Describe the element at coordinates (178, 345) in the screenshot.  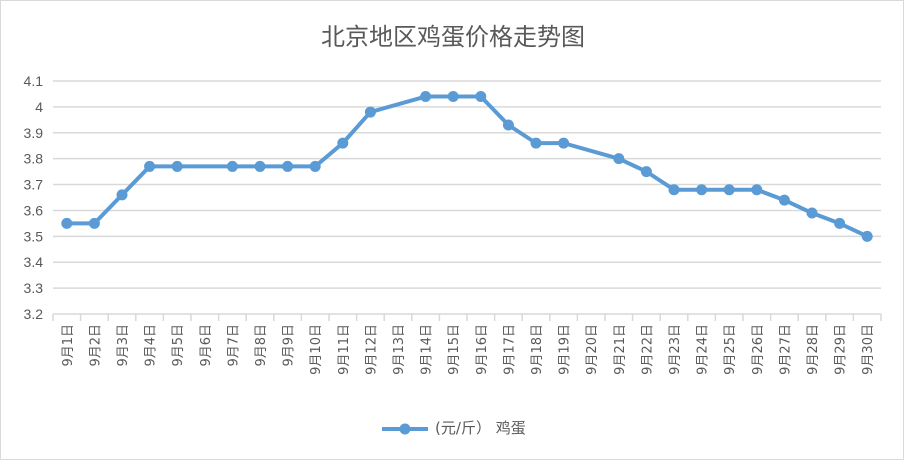
I see `x-tick-label: 9月5日` at that location.